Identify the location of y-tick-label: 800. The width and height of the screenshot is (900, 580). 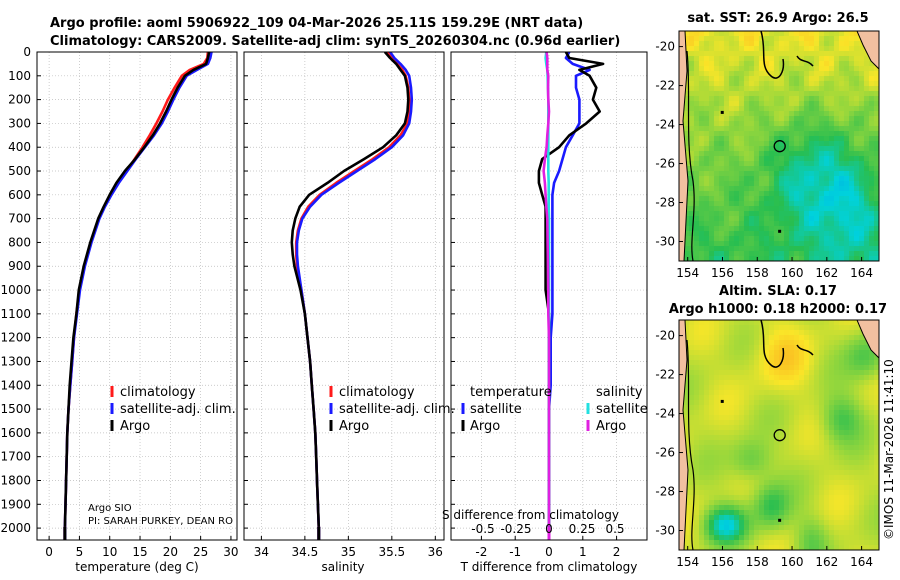
(19, 242).